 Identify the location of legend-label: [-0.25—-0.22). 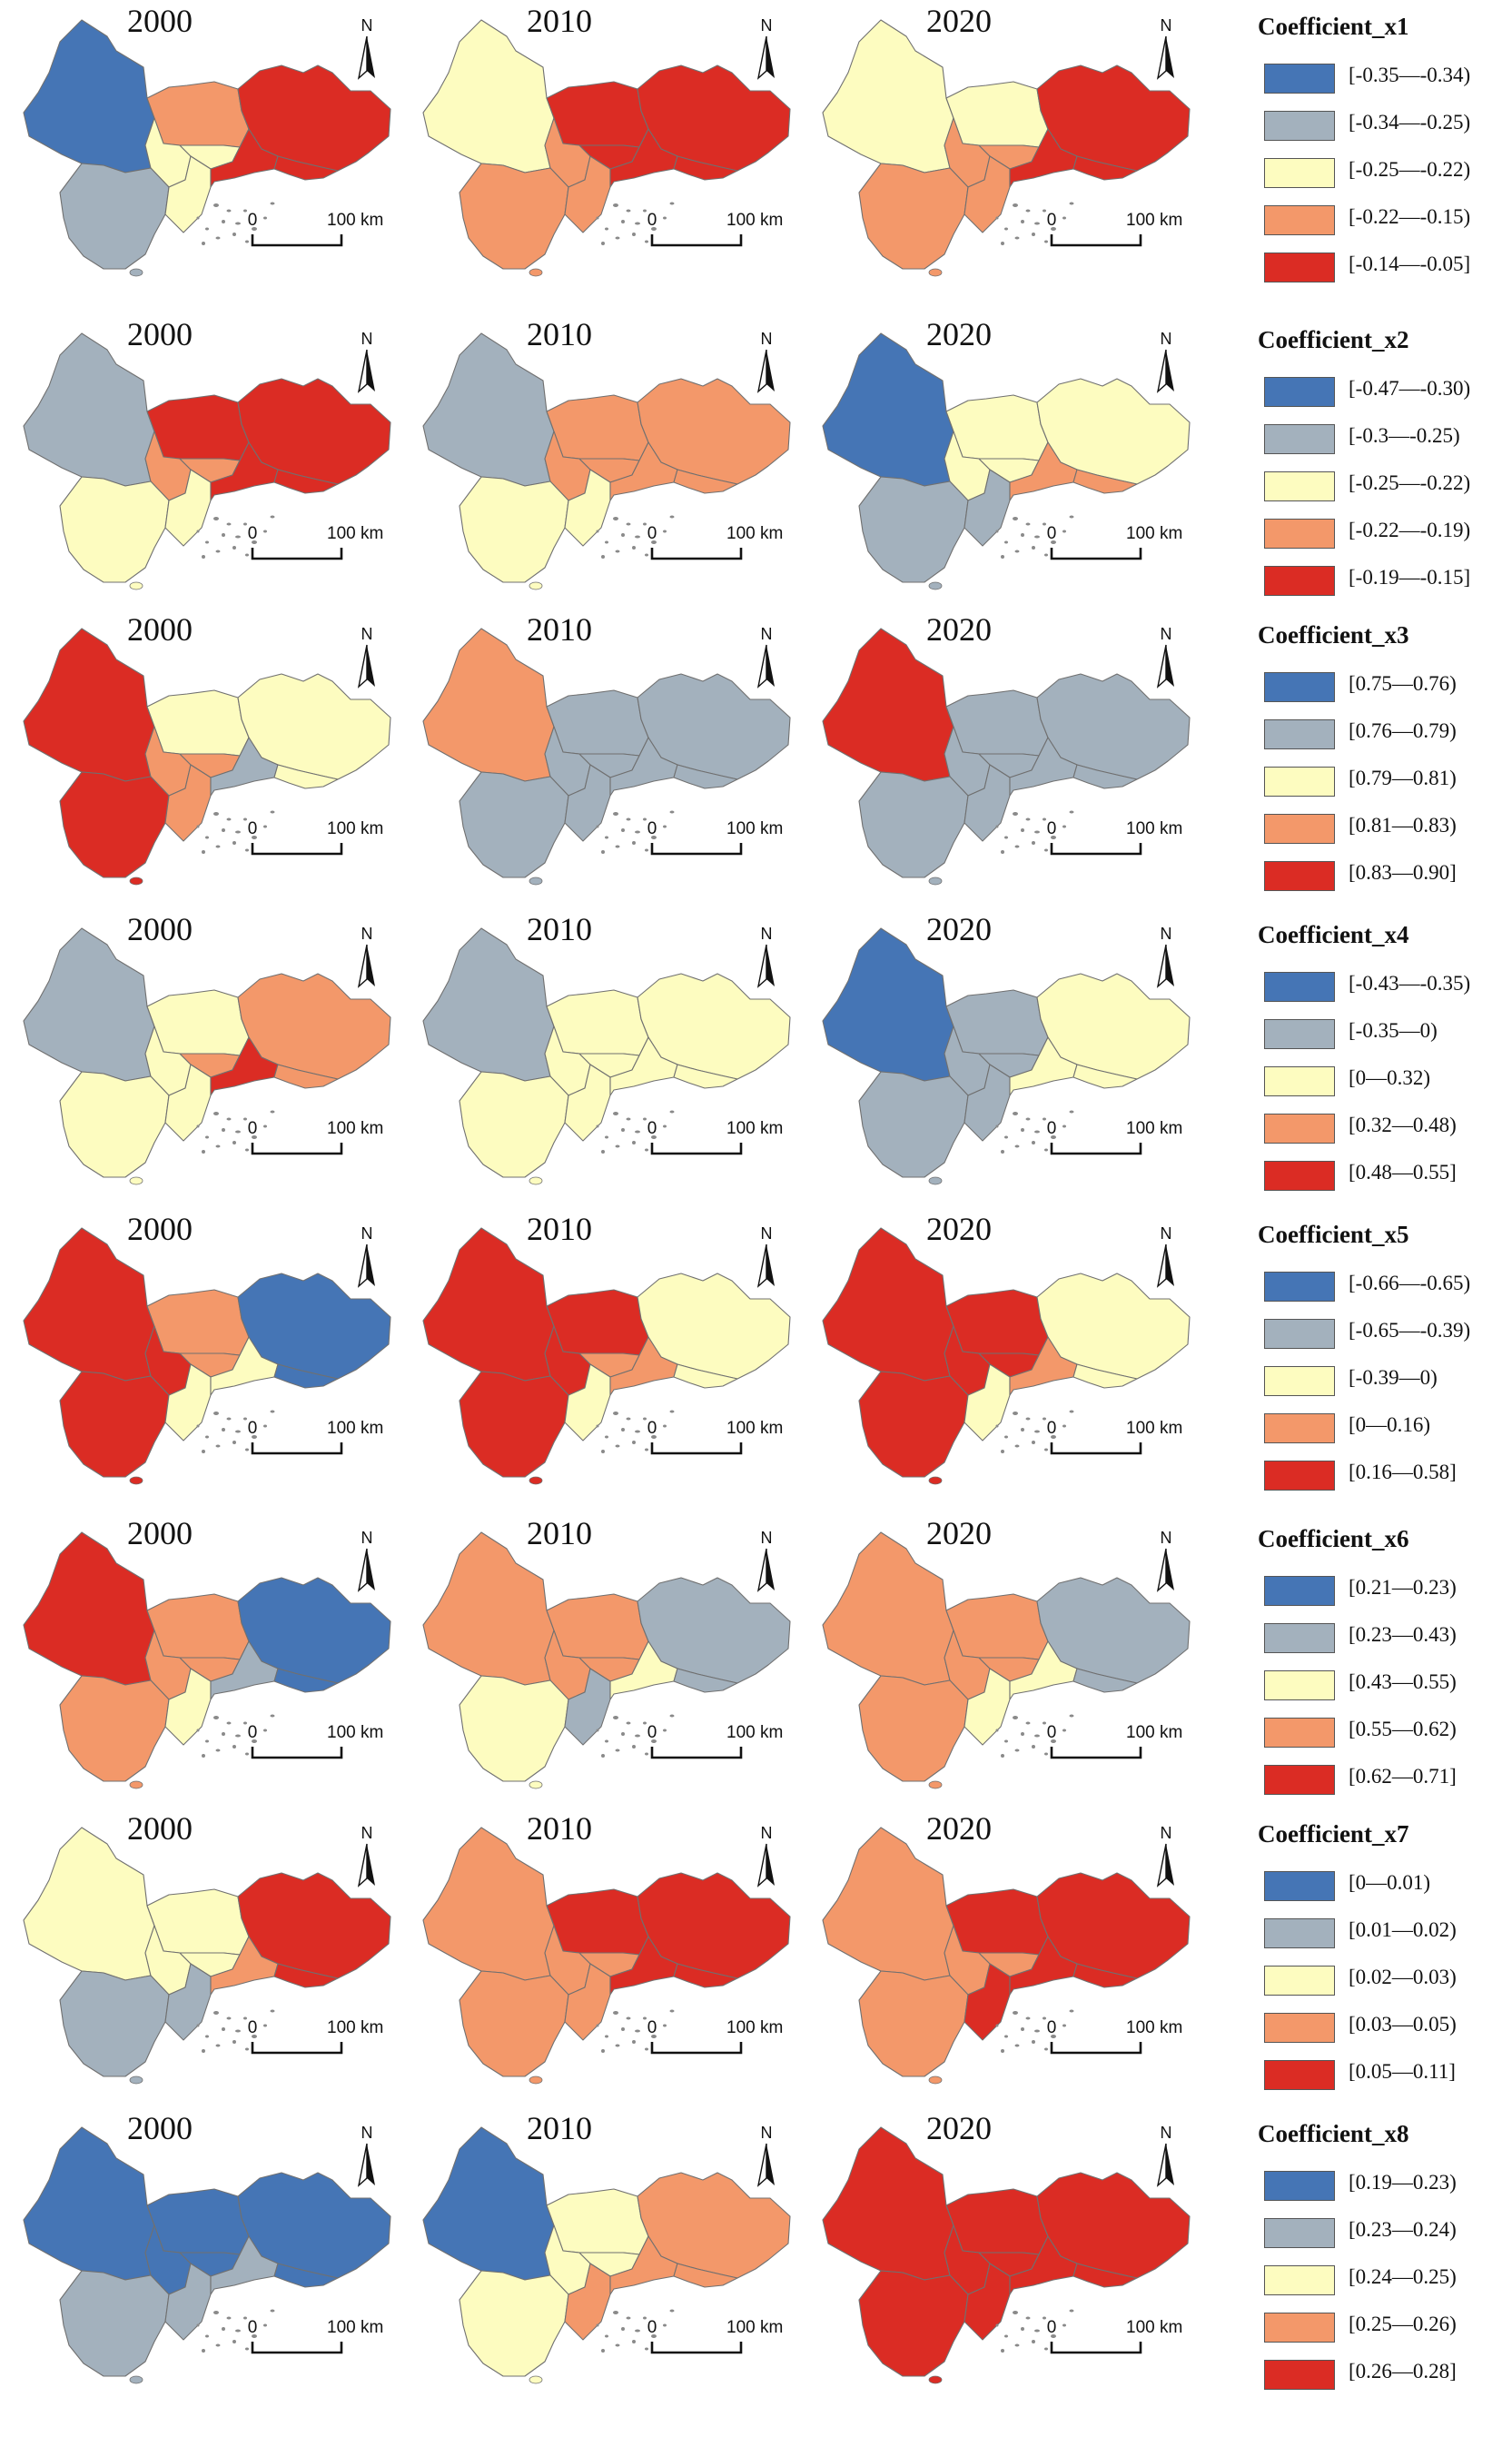
(1410, 482).